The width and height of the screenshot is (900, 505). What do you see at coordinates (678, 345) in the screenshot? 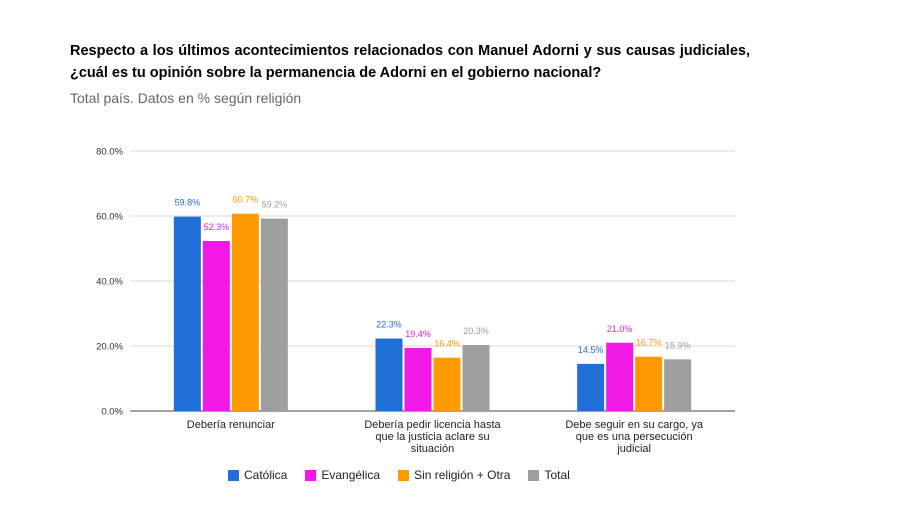
I see `data-label: 15.9%` at bounding box center [678, 345].